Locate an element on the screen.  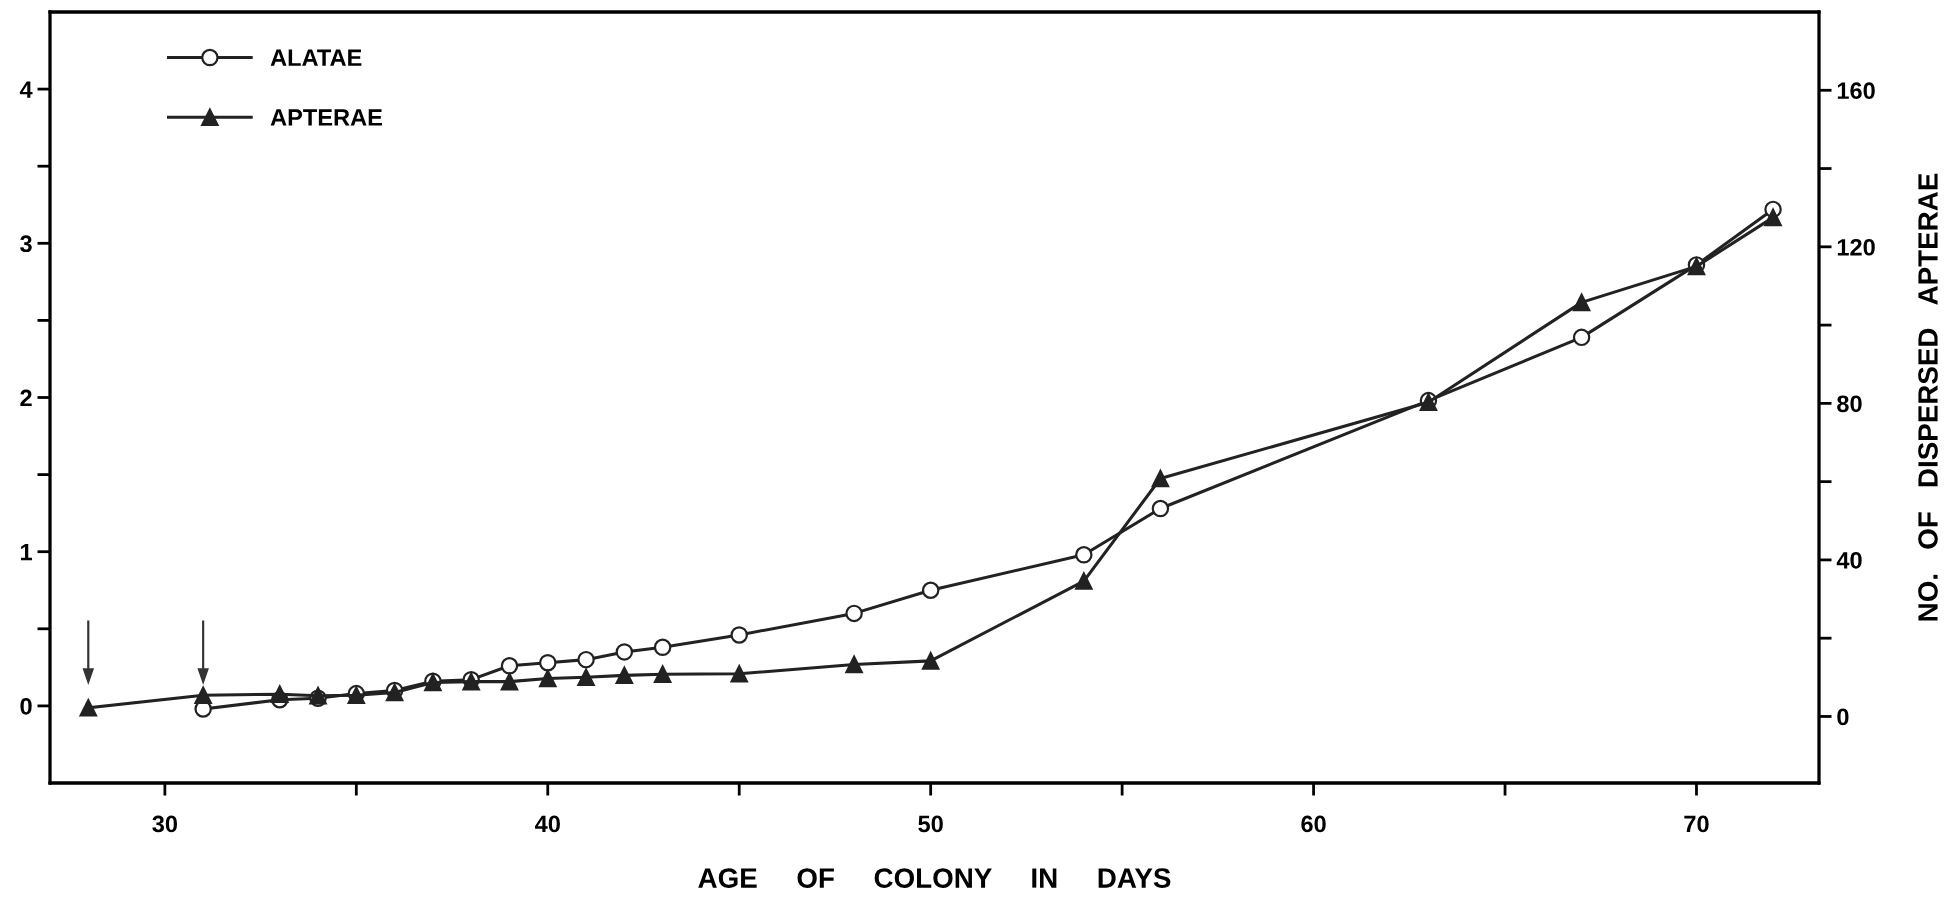
y2-tick-label: 0 is located at coordinates (1843, 717).